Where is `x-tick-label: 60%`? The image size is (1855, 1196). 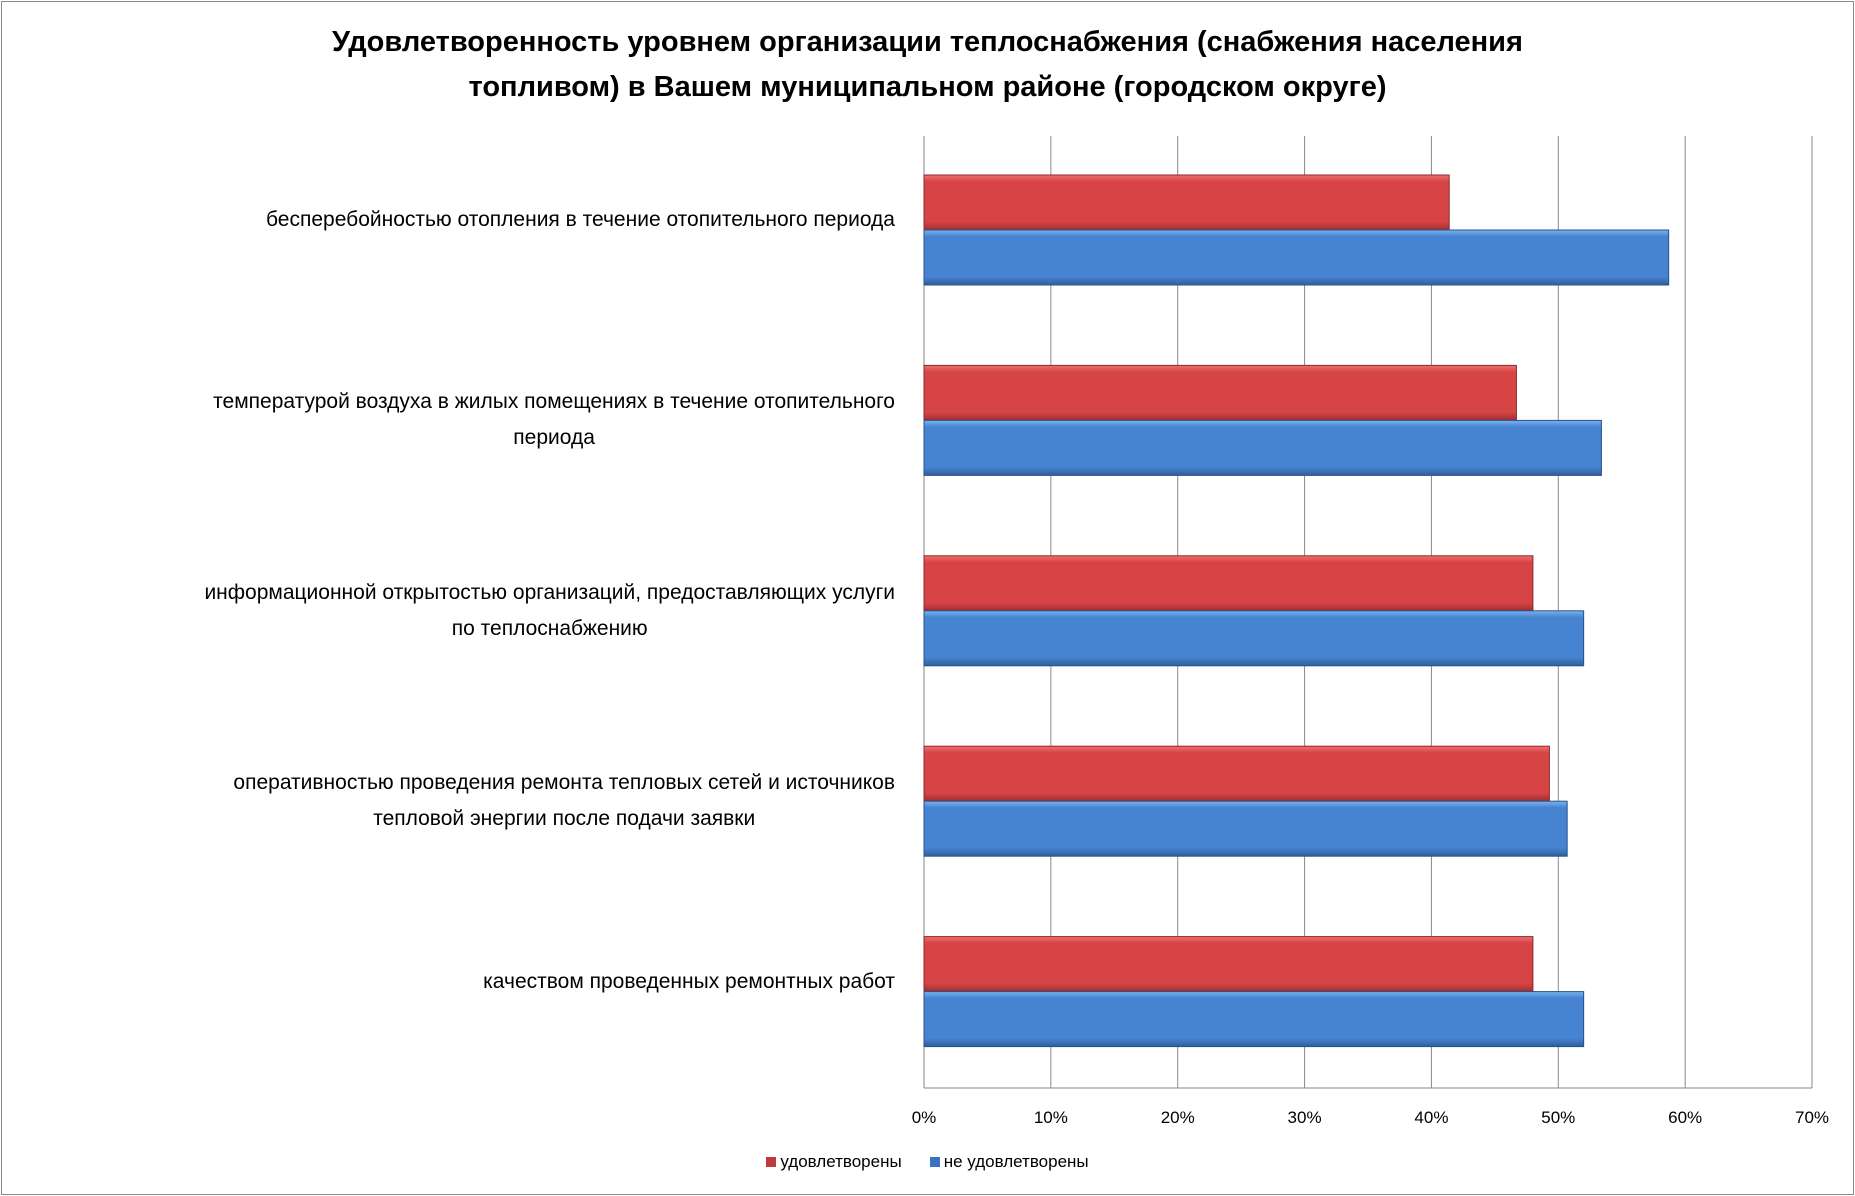 x-tick-label: 60% is located at coordinates (1685, 1117).